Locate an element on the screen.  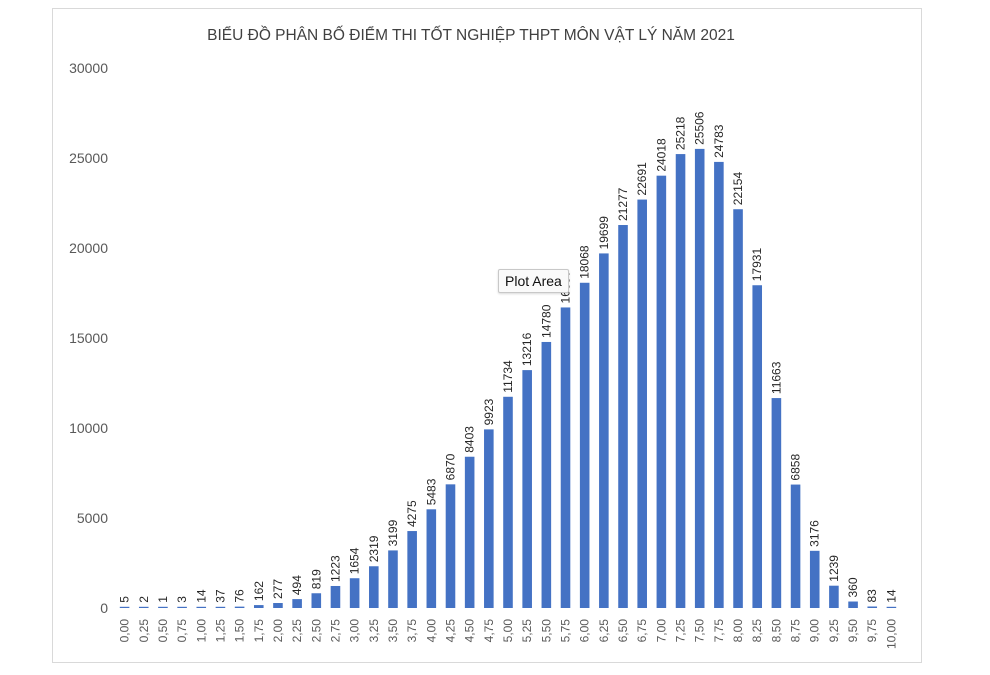
bar-value-label: 2 is located at coordinates (144, 599).